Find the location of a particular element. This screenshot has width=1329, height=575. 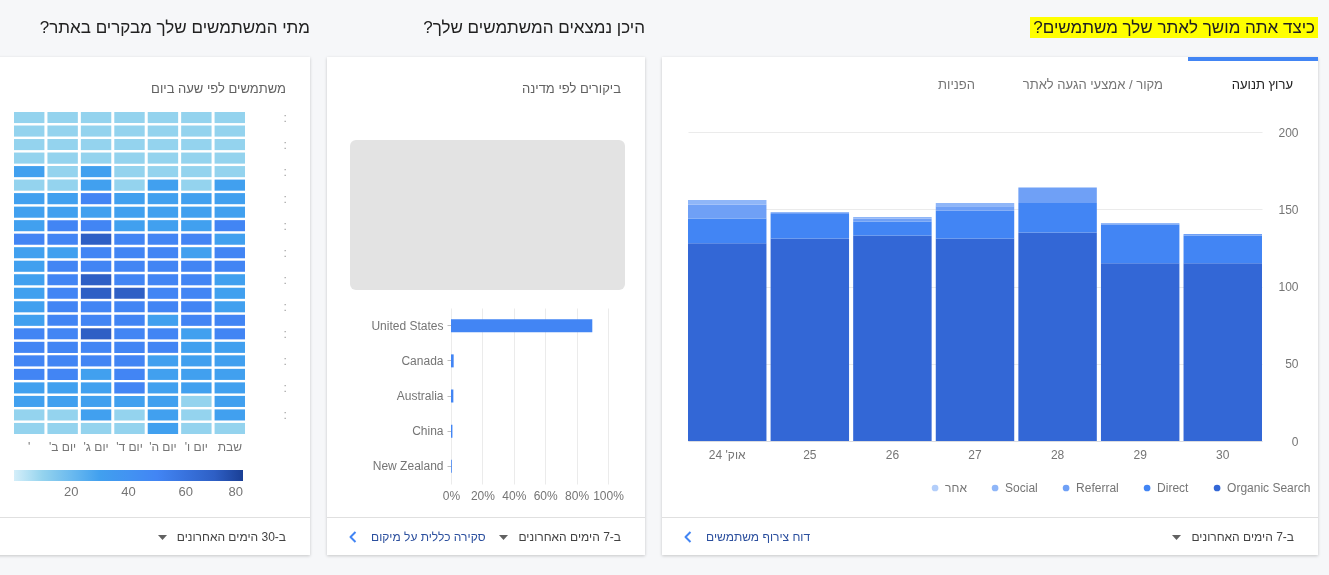

color-bar-label: 80 is located at coordinates (235, 491).